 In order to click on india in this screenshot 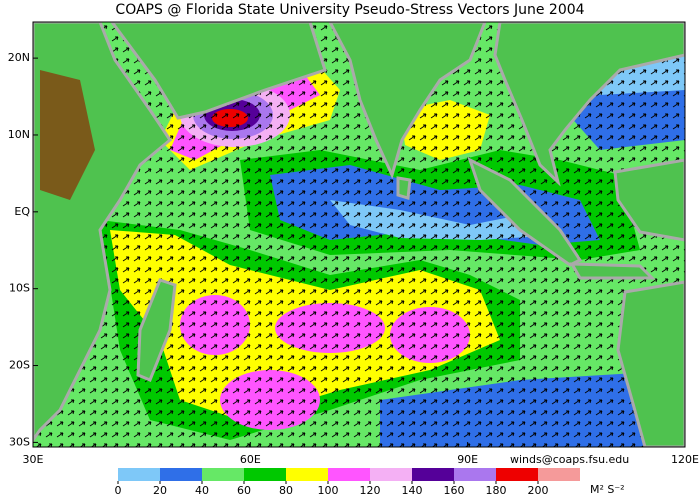, I will do `click(407, 101)`.